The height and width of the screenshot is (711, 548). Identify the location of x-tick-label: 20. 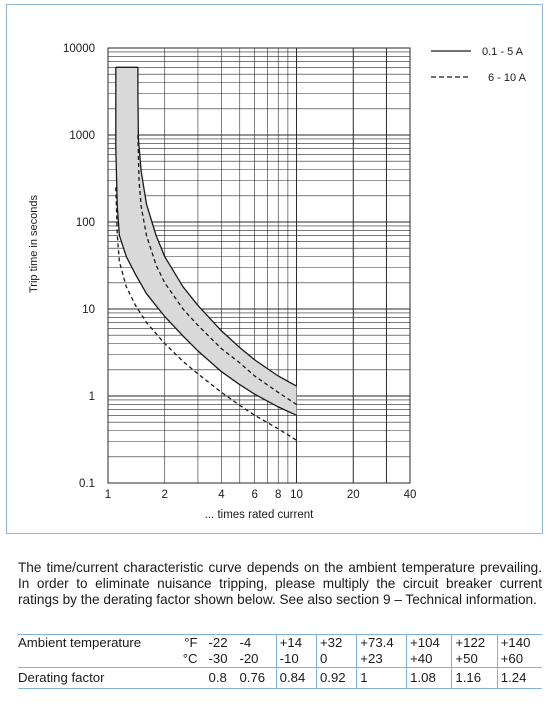
(353, 495).